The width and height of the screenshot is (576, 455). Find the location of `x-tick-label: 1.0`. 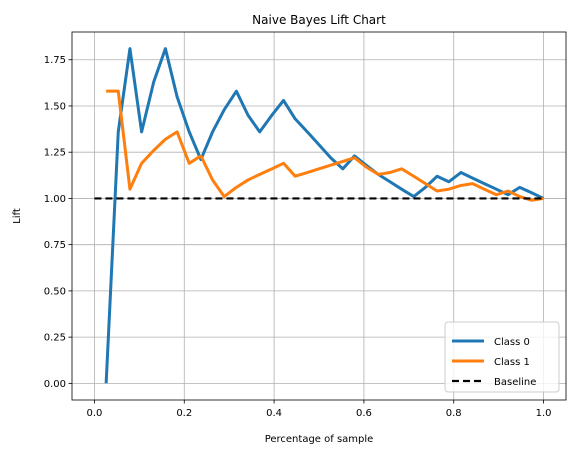

x-tick-label: 1.0 is located at coordinates (544, 413).